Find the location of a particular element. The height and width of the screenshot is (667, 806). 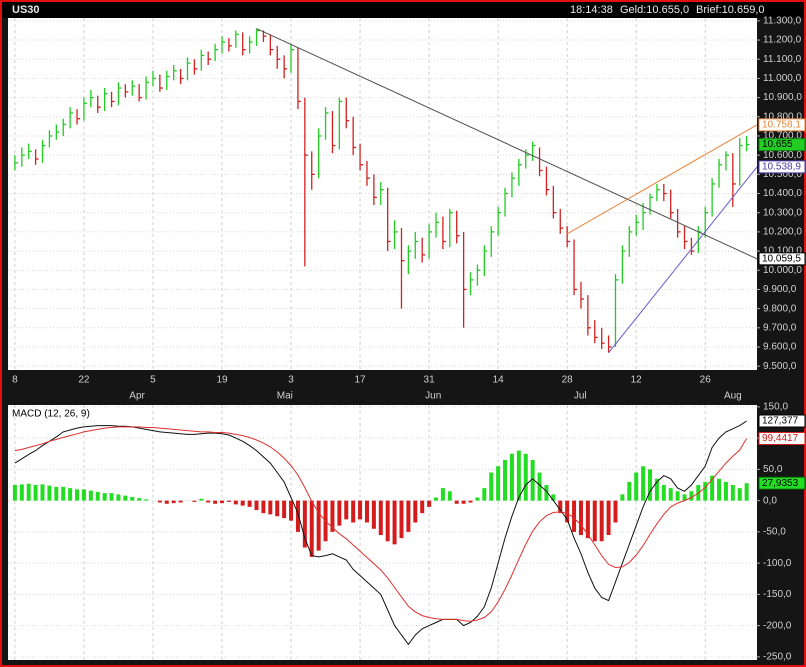

level-label: 27,9353 is located at coordinates (780, 483).